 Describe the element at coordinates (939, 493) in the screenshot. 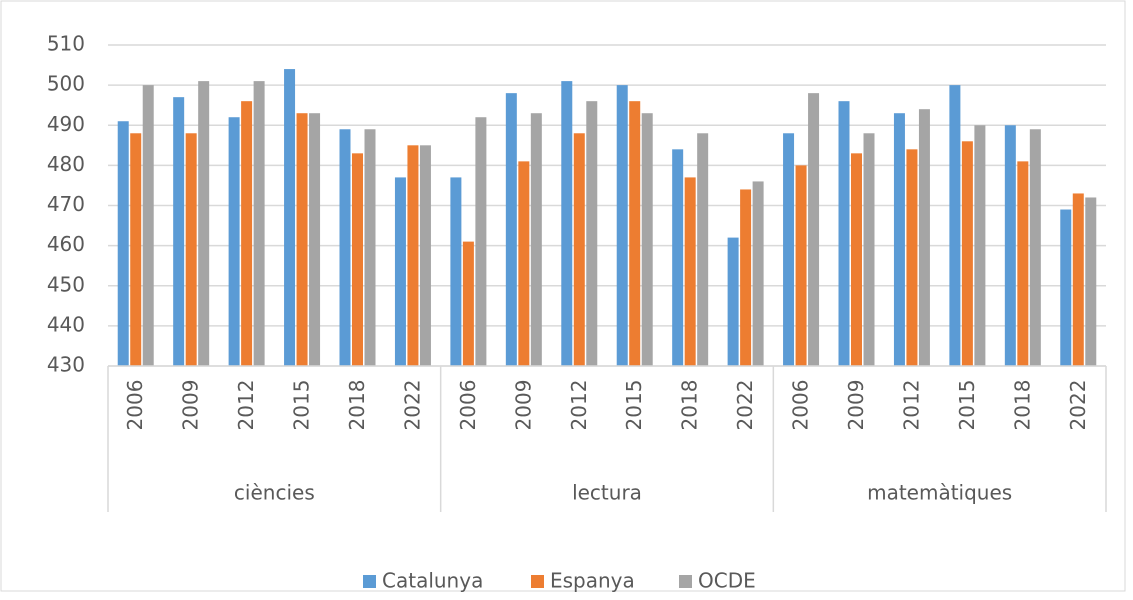

I see `group-label: matemàtiques` at that location.